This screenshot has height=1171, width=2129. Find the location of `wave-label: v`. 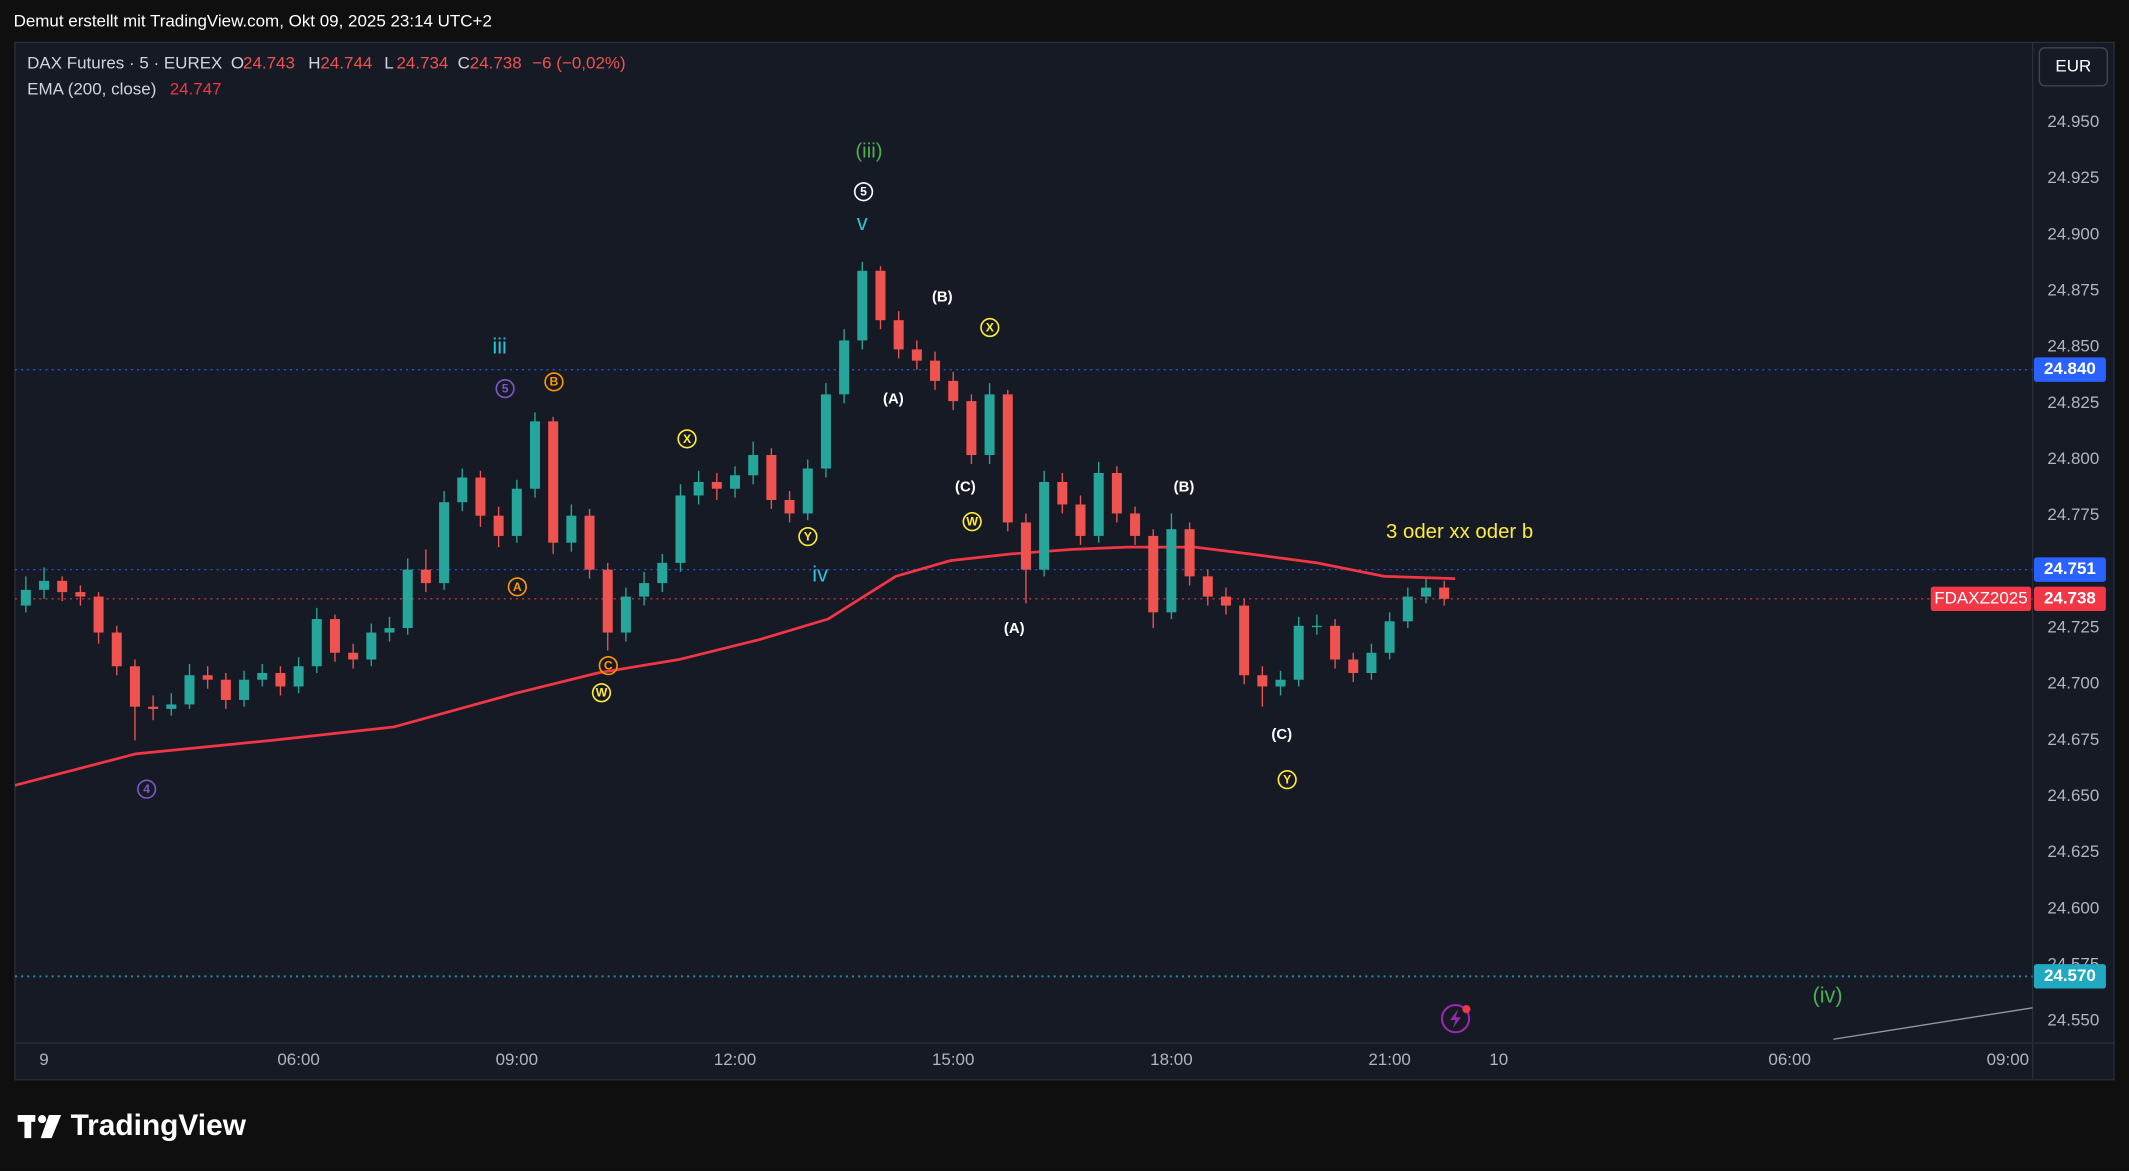

wave-label: v is located at coordinates (862, 222).